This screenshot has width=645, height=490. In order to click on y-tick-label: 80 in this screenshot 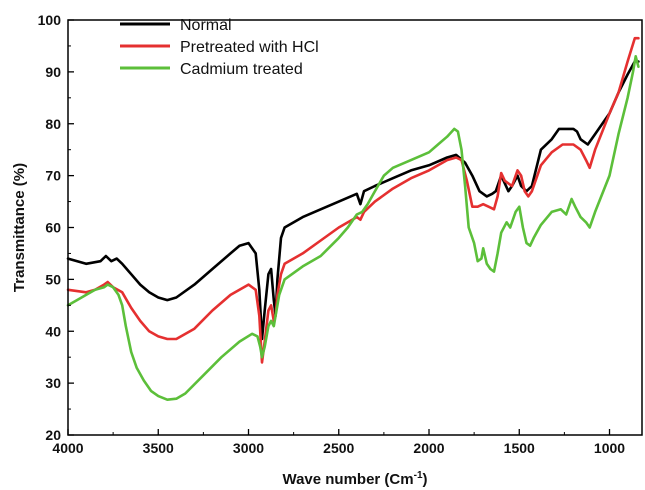, I will do `click(53, 124)`.